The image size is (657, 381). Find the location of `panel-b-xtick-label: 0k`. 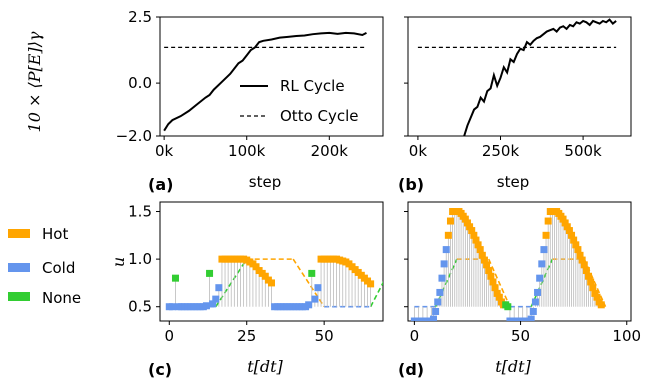

panel-b-xtick-label: 0k is located at coordinates (418, 151).